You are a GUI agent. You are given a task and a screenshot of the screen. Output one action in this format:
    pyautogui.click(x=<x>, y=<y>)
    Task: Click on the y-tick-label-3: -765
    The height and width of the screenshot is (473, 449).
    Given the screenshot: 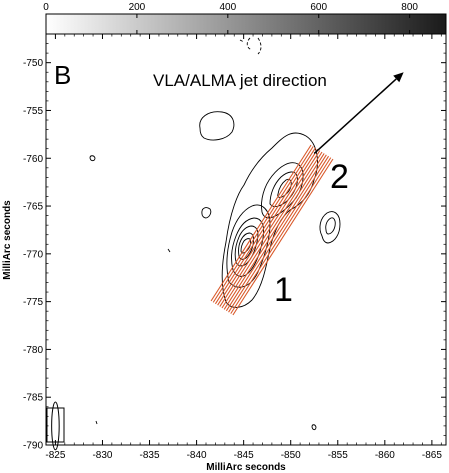 What is the action you would take?
    pyautogui.click(x=33, y=207)
    